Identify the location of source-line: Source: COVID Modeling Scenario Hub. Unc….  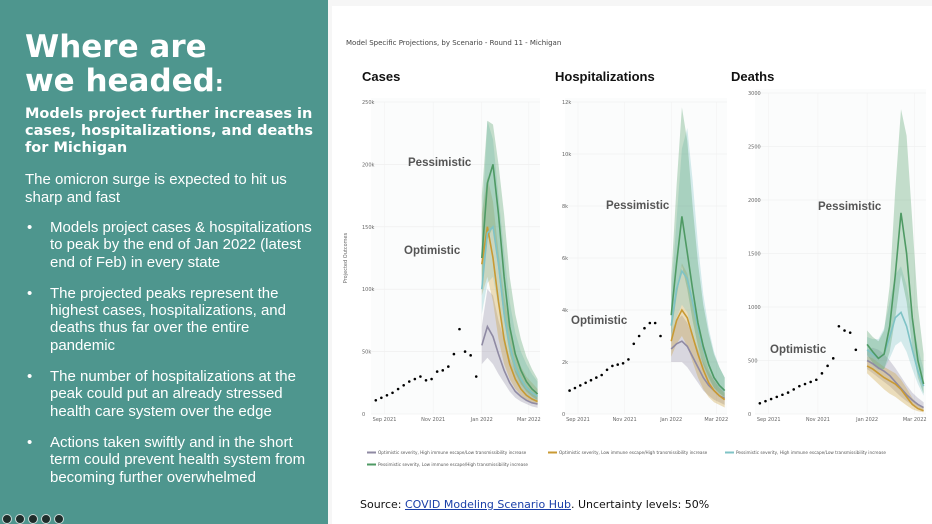
(534, 504).